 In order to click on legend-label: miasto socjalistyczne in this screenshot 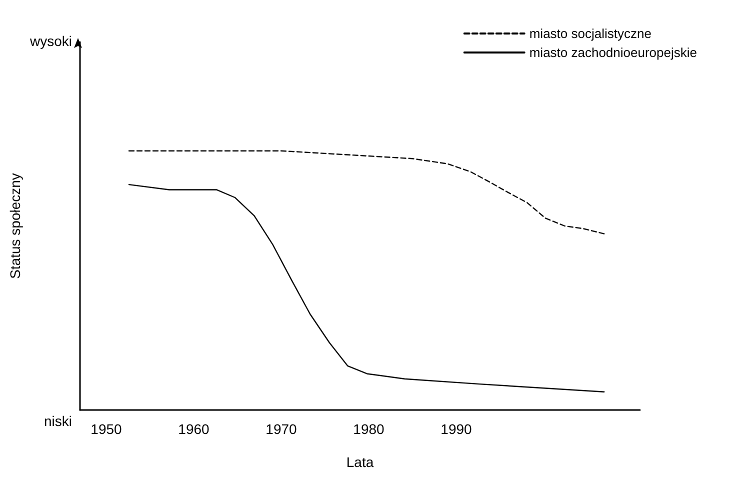, I will do `click(590, 33)`.